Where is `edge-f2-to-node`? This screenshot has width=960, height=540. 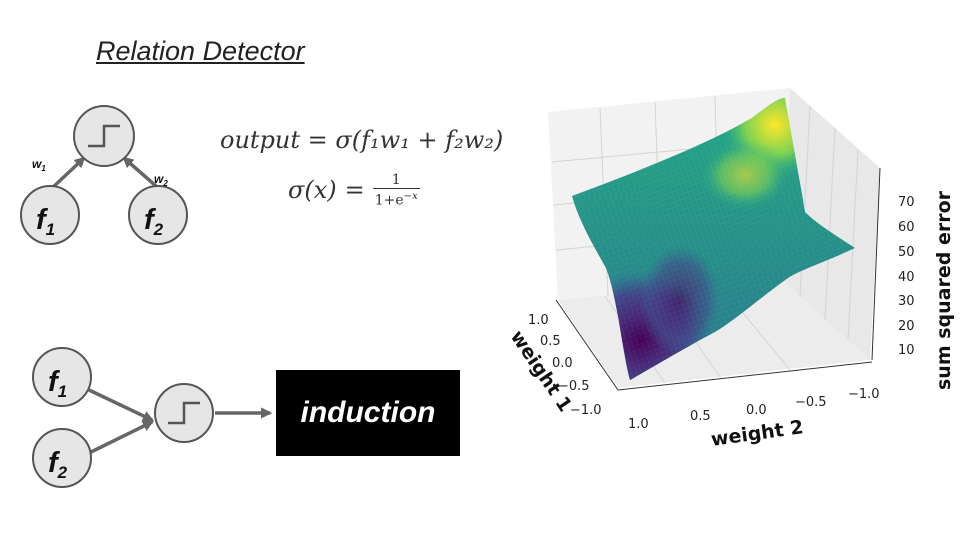
edge-f2-to-node is located at coordinates (140, 172).